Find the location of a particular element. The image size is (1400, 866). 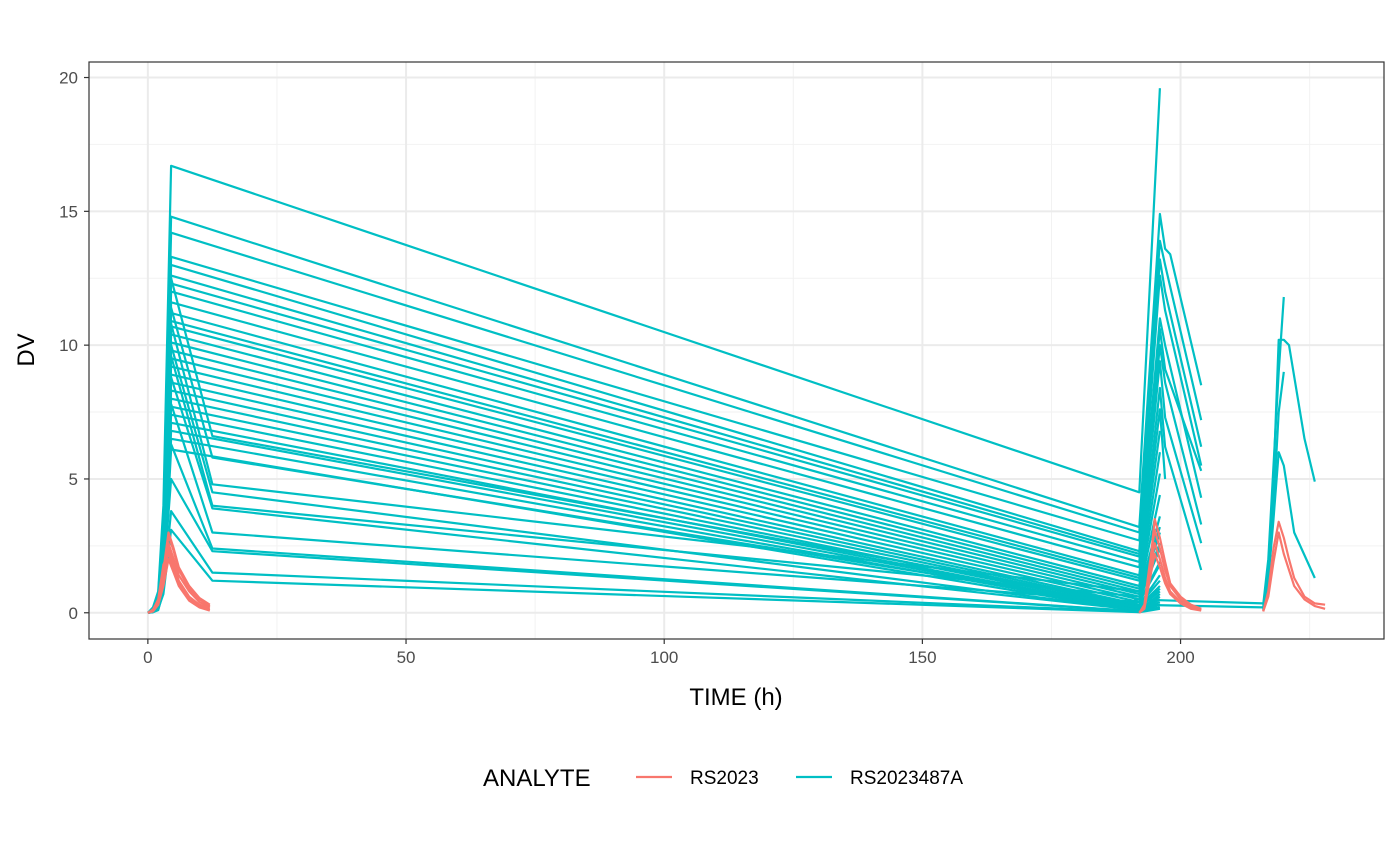

legend-label-rs2023: RS2023 is located at coordinates (724, 778).